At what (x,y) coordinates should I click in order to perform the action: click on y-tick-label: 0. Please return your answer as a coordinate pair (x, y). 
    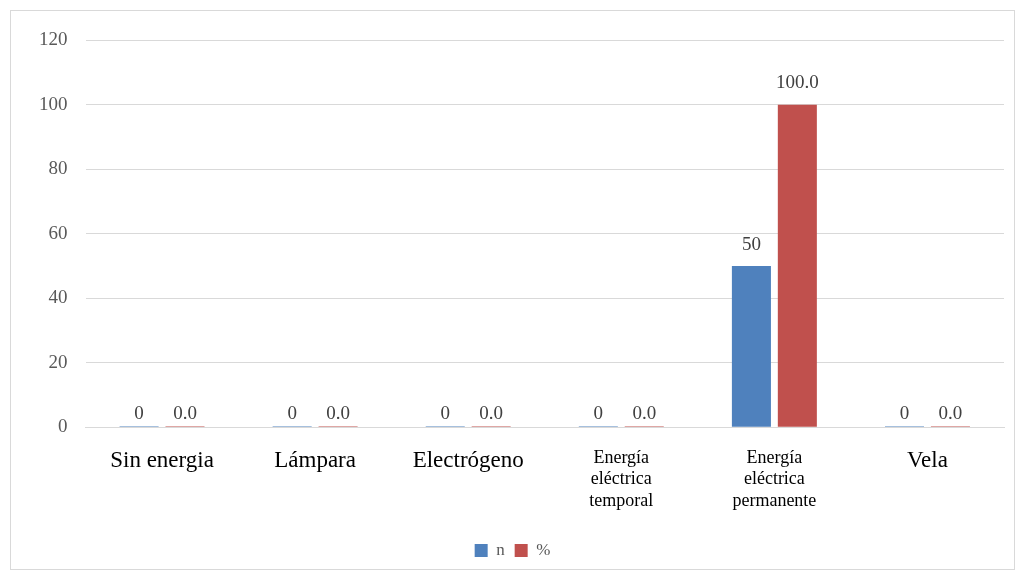
    Looking at the image, I should click on (63, 426).